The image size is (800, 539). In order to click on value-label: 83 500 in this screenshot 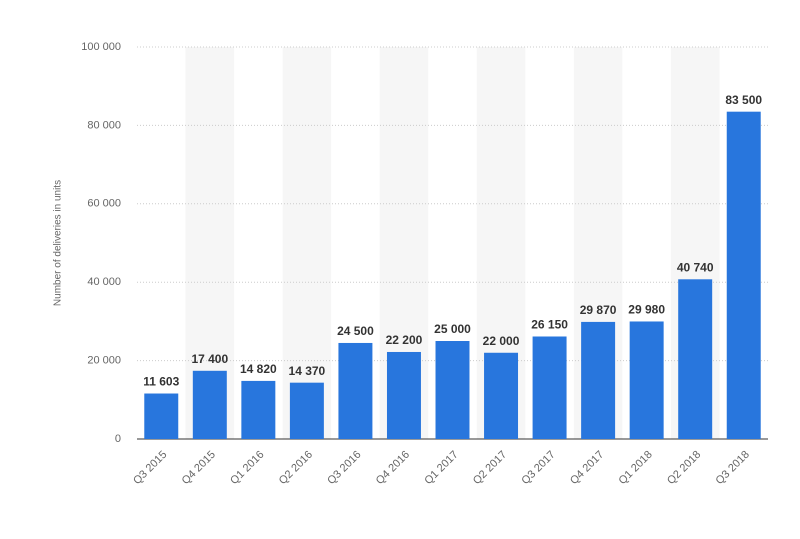, I will do `click(743, 100)`.